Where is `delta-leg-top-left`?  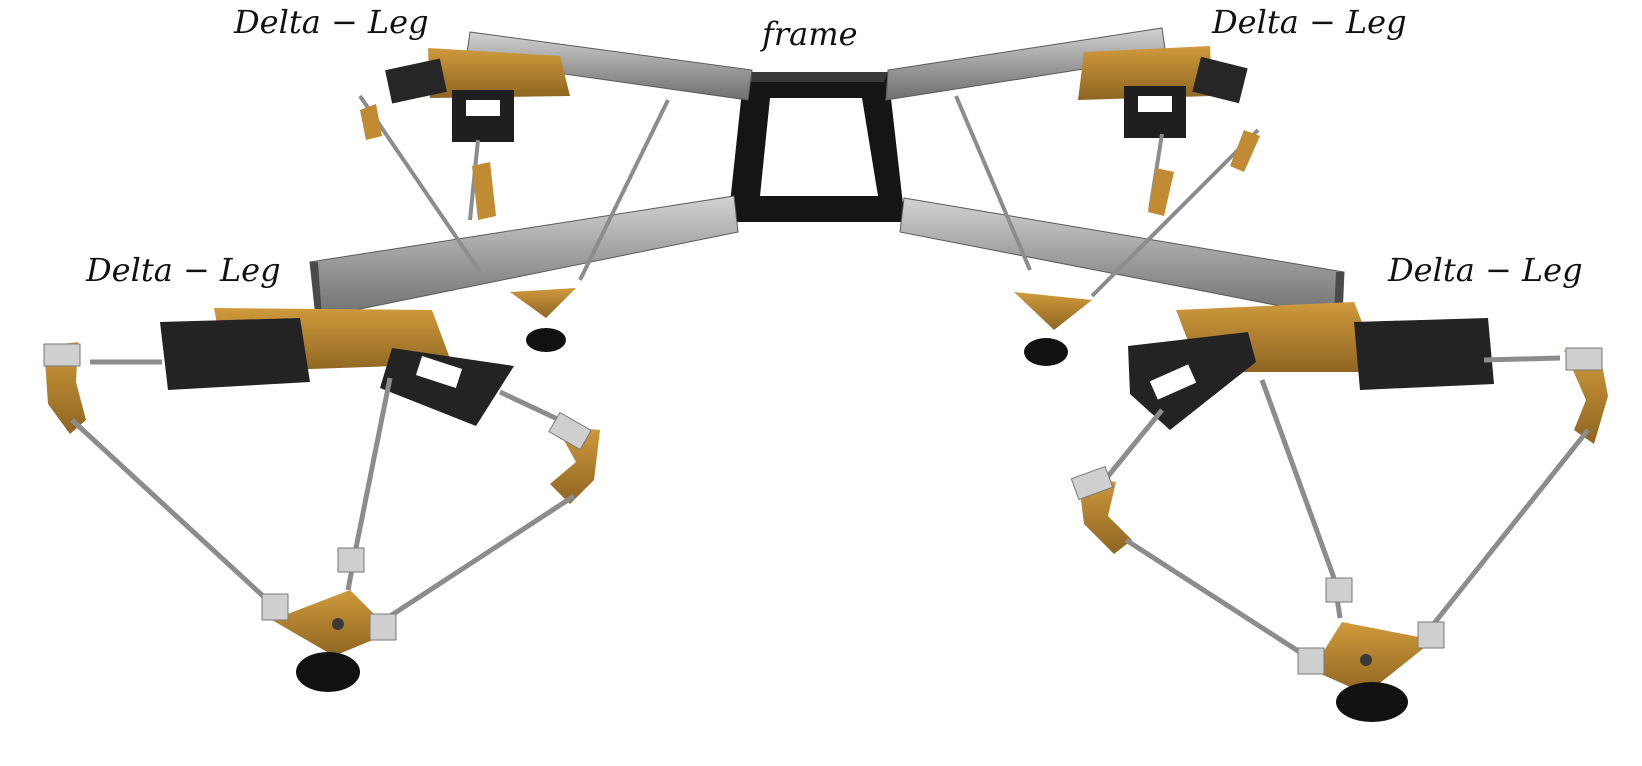 delta-leg-top-left is located at coordinates (514, 200).